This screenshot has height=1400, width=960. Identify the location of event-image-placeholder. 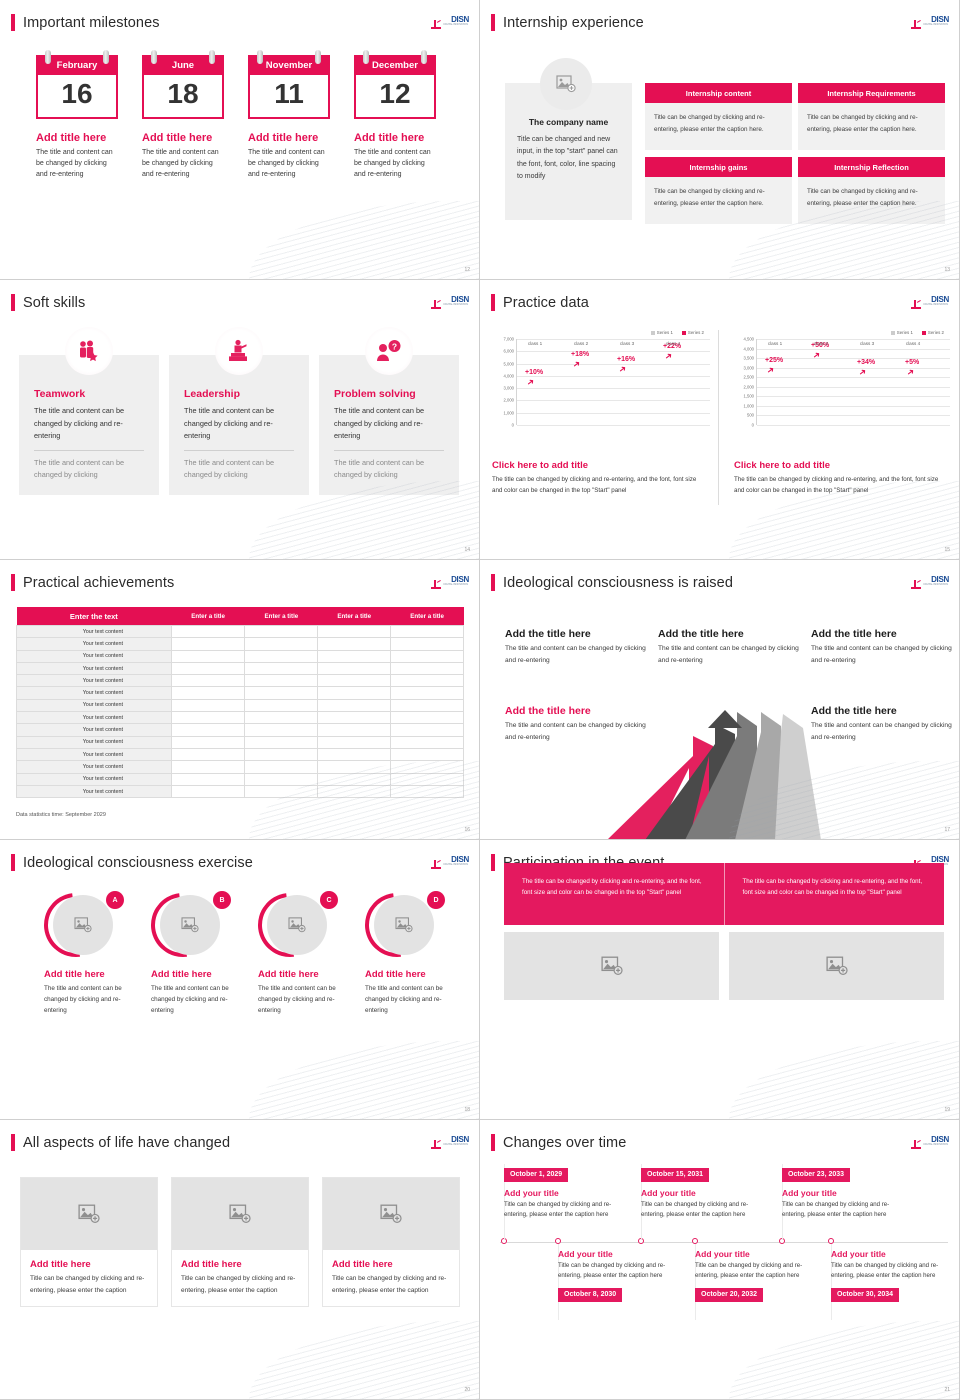
(611, 966).